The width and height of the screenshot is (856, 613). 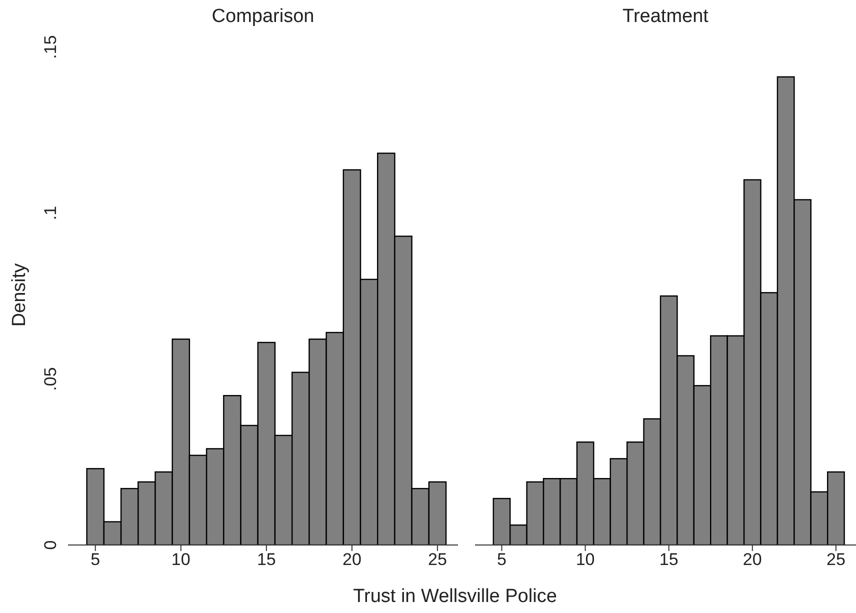 I want to click on y-axis-title: Density, so click(x=20, y=295).